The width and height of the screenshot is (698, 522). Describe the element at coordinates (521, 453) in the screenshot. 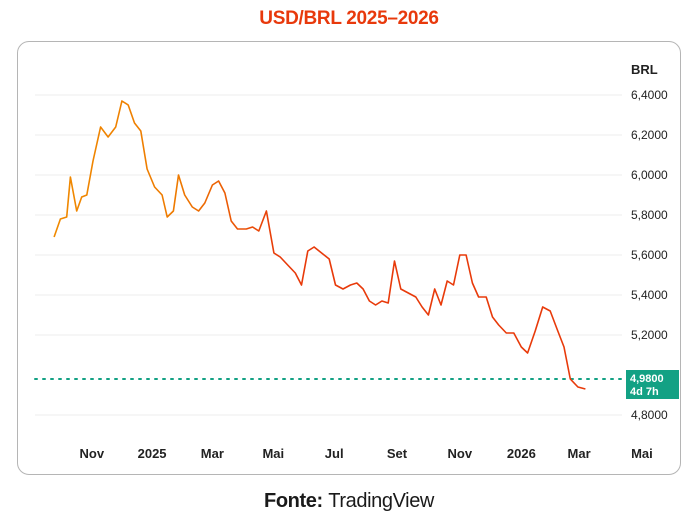

I see `x-tick-label: 2026` at that location.